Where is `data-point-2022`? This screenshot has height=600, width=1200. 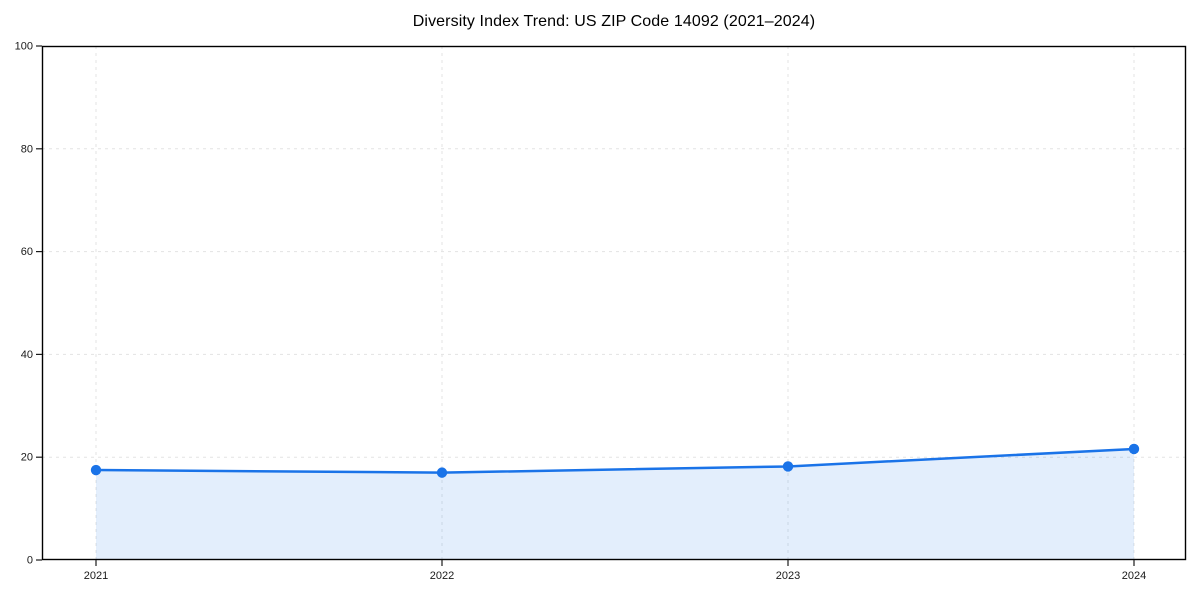
data-point-2022 is located at coordinates (442, 472).